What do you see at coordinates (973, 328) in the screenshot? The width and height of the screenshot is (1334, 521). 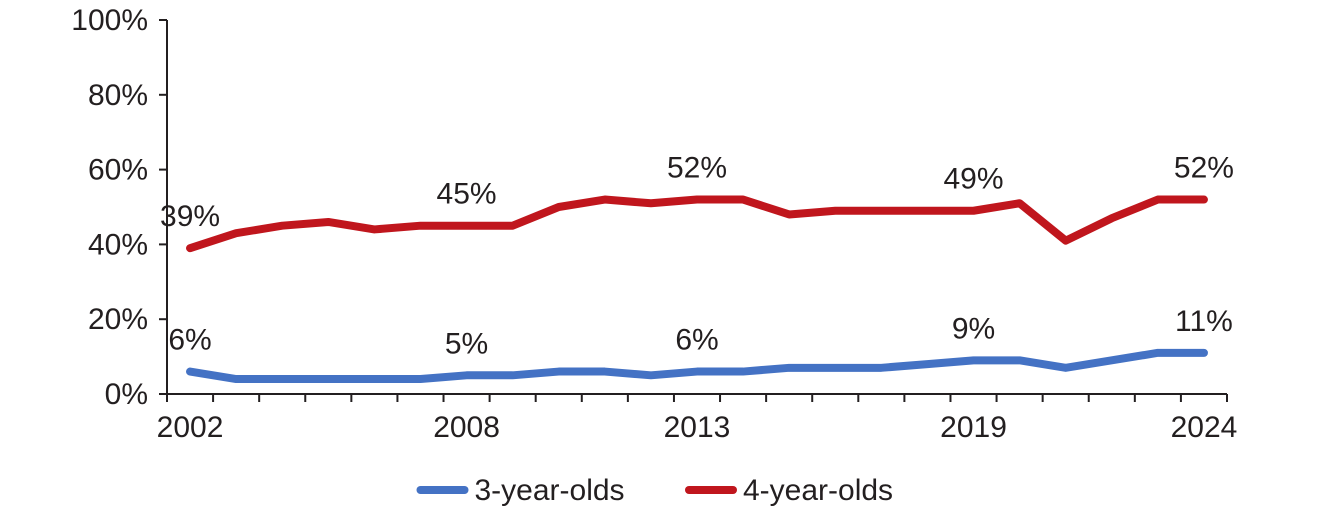 I see `data-label: 9%` at bounding box center [973, 328].